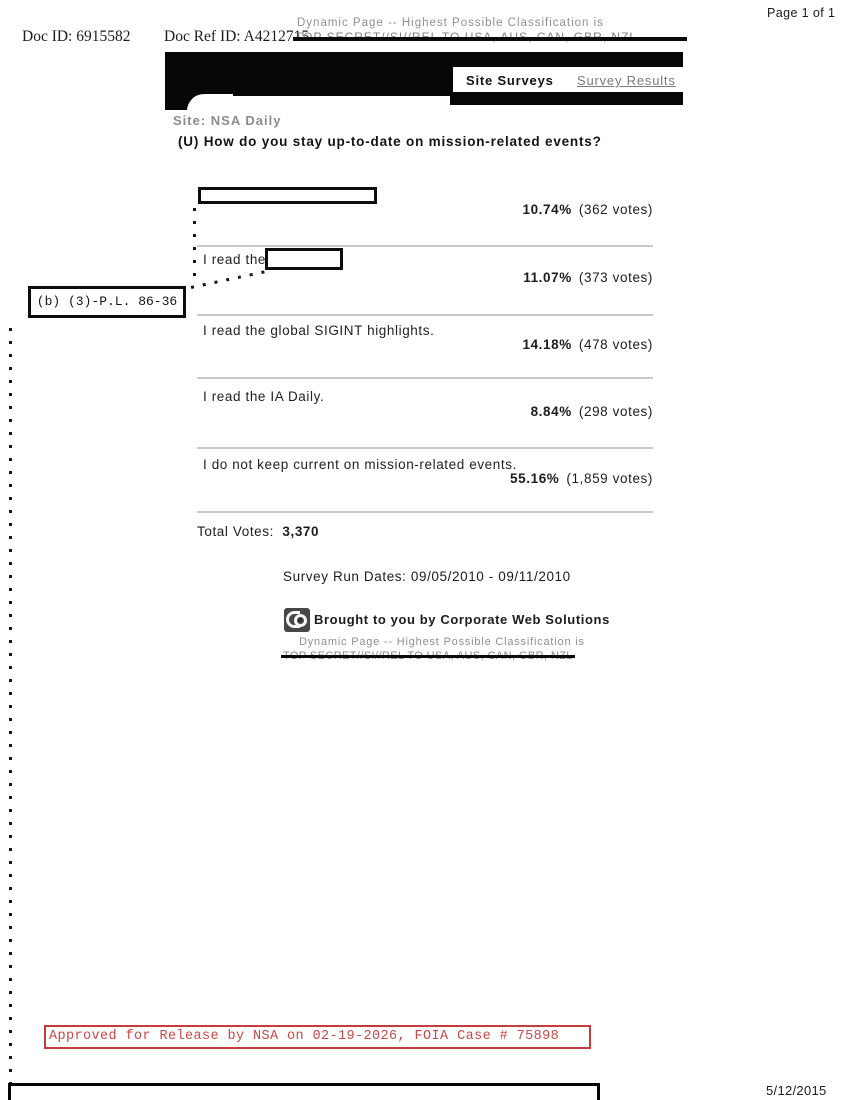 This screenshot has height=1100, width=850. Describe the element at coordinates (227, 120) in the screenshot. I see `site-label: Site: NSA Daily` at that location.